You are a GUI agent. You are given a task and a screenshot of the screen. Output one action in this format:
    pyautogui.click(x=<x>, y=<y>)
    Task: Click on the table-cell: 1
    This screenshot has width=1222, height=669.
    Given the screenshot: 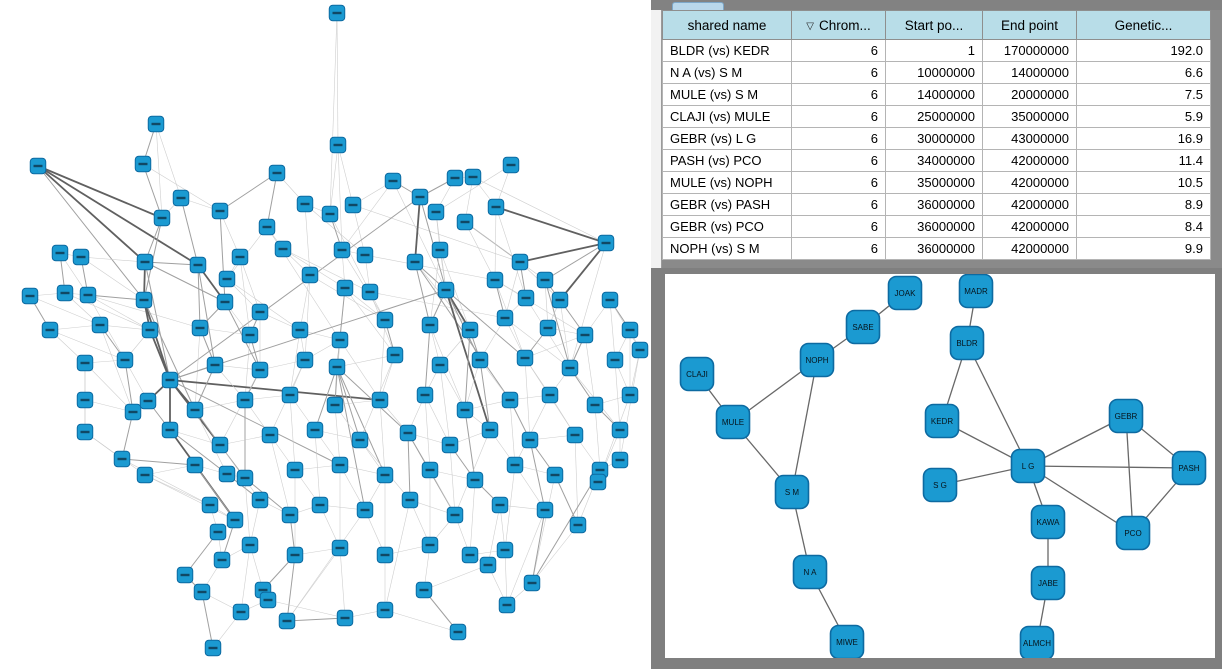 What is the action you would take?
    pyautogui.click(x=934, y=50)
    